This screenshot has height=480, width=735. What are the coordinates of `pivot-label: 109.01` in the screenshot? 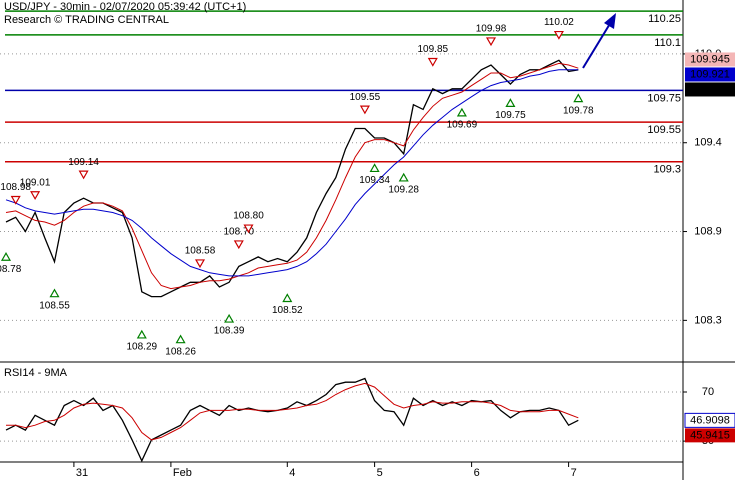 It's located at (35, 182).